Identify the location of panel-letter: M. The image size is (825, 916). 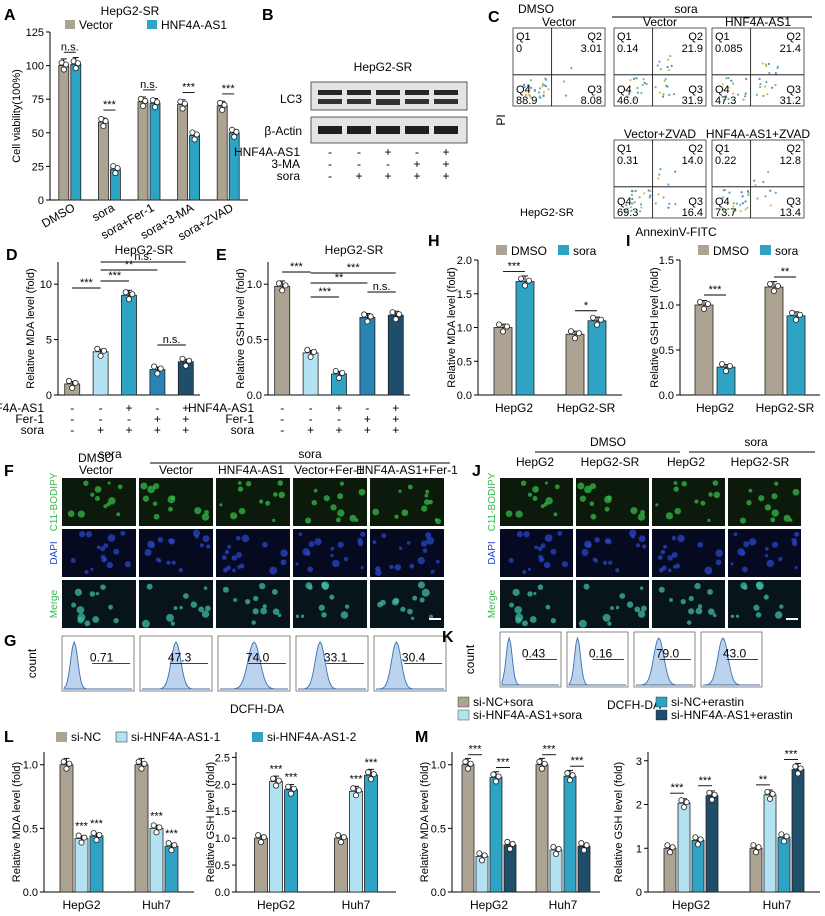
(421, 737).